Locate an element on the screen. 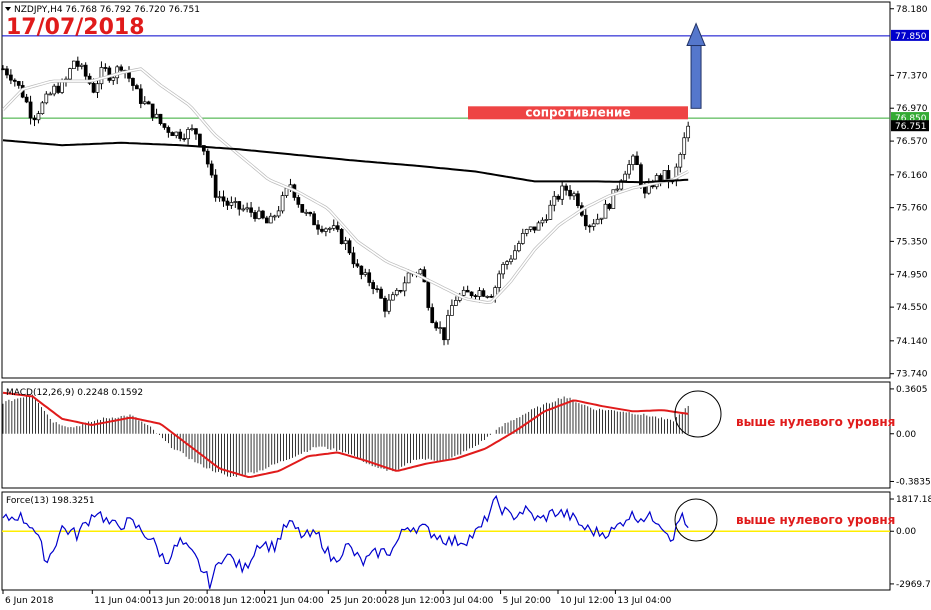 The height and width of the screenshot is (610, 931). x-tick-label-4: 21 Jun 04:00 is located at coordinates (295, 601).